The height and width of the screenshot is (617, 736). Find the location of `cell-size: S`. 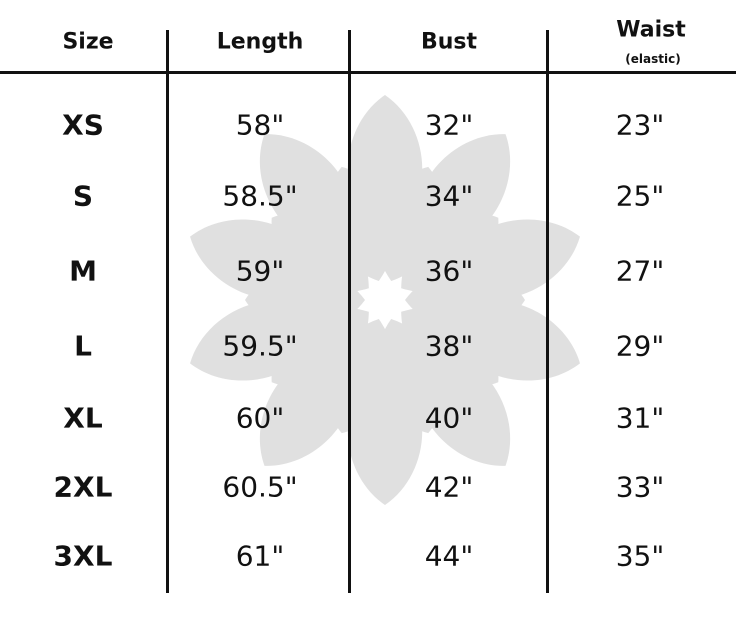

cell-size: S is located at coordinates (83, 196).